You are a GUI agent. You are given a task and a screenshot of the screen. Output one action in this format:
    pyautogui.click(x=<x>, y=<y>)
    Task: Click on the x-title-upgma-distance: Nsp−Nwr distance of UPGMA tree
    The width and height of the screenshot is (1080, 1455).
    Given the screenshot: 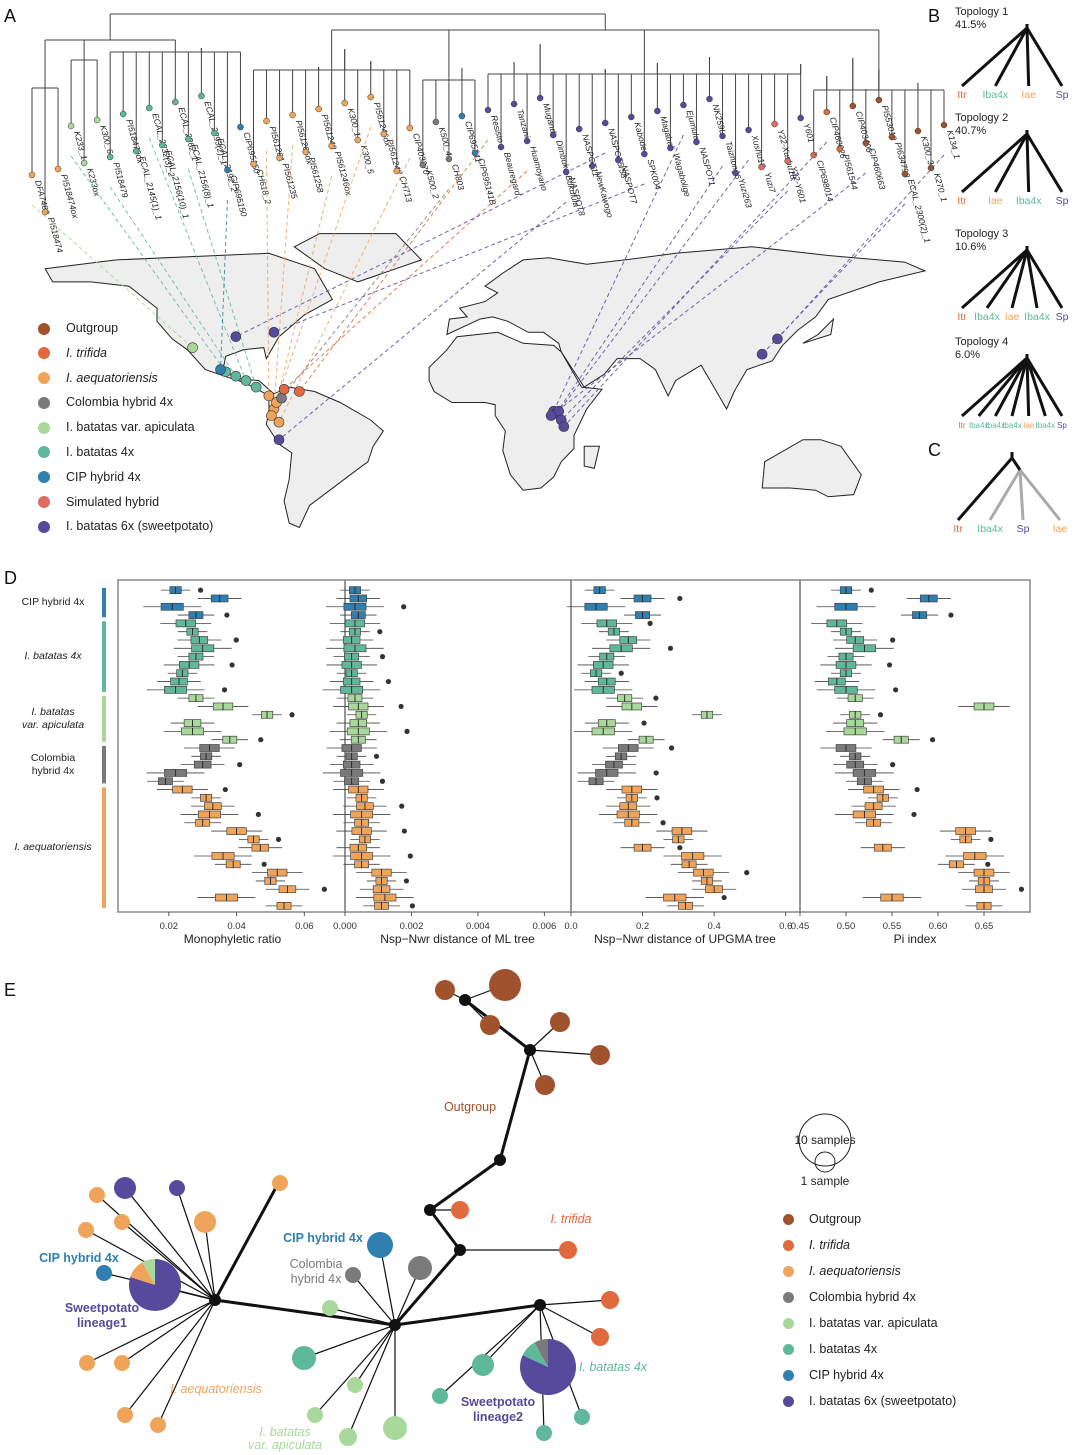 What is the action you would take?
    pyautogui.click(x=685, y=939)
    